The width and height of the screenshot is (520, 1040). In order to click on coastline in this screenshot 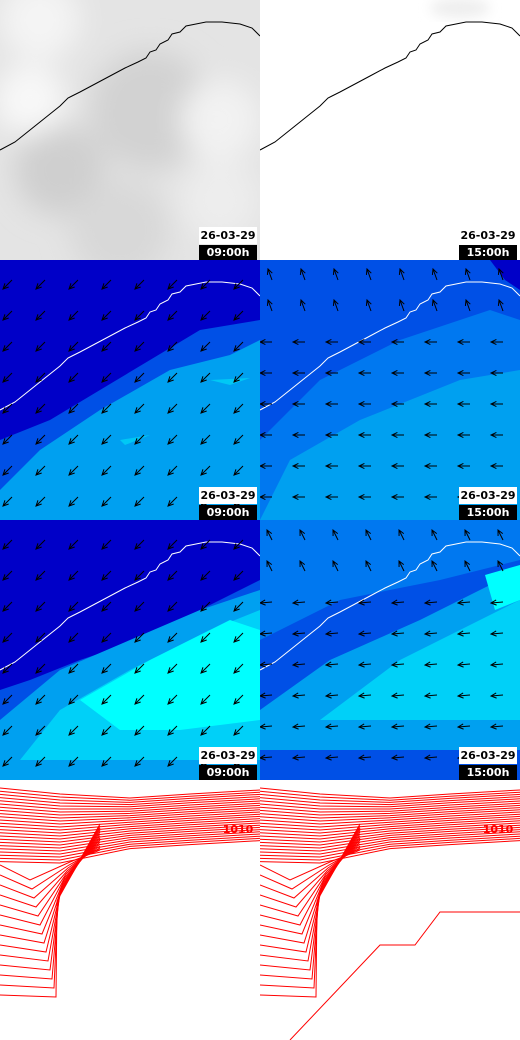, I will do `click(390, 86)`.